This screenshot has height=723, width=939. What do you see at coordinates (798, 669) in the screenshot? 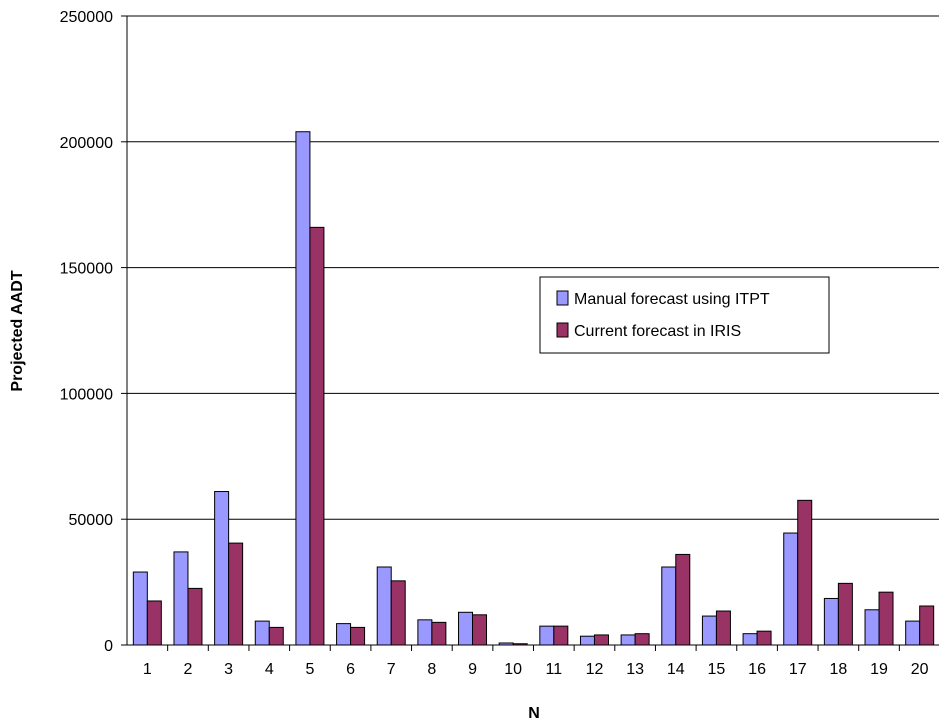
I see `x-tick-label: 17` at bounding box center [798, 669].